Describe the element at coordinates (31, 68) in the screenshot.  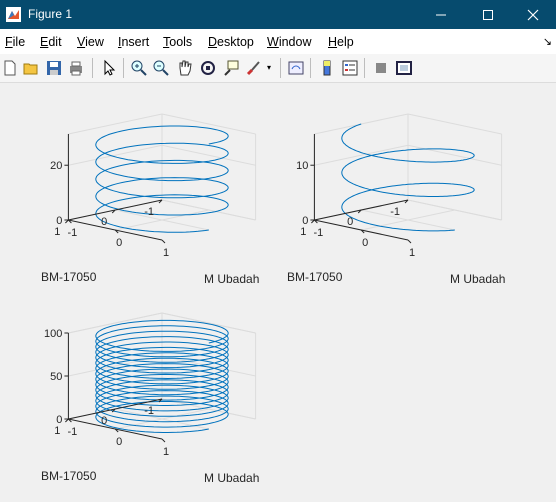
I see `open-file-icon` at that location.